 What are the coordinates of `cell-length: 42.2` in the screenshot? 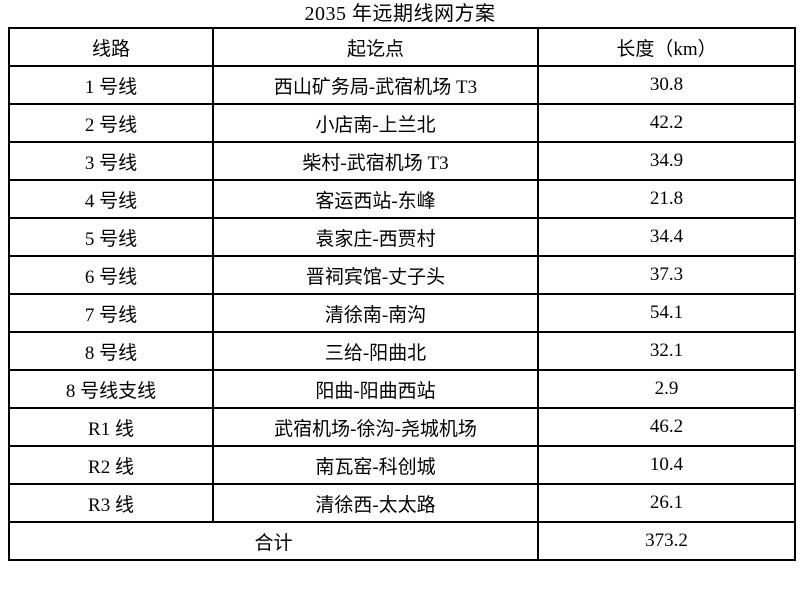 It's located at (666, 123).